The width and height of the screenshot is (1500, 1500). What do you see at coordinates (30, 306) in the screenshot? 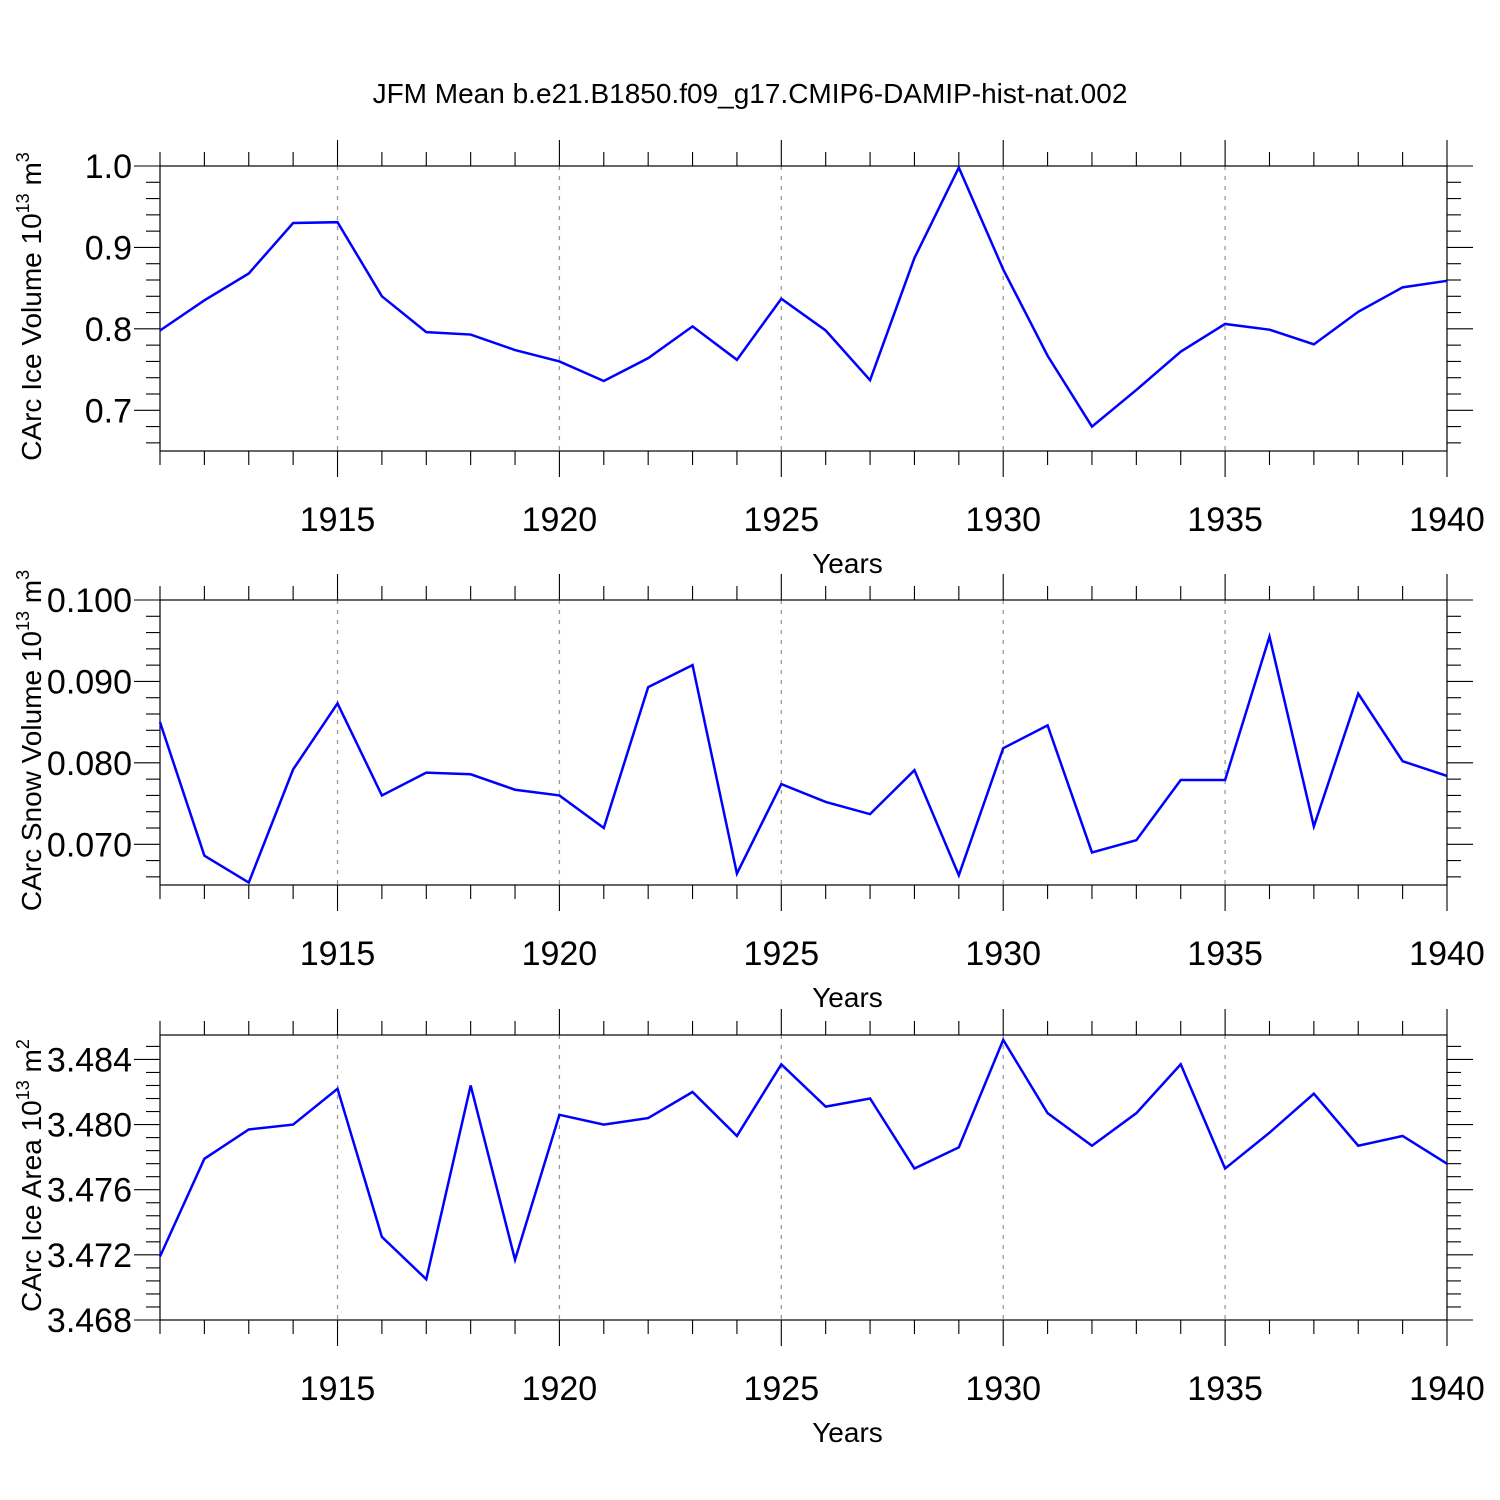
I see `y-axis-title: CArc Ice Volume 1013 m3` at bounding box center [30, 306].